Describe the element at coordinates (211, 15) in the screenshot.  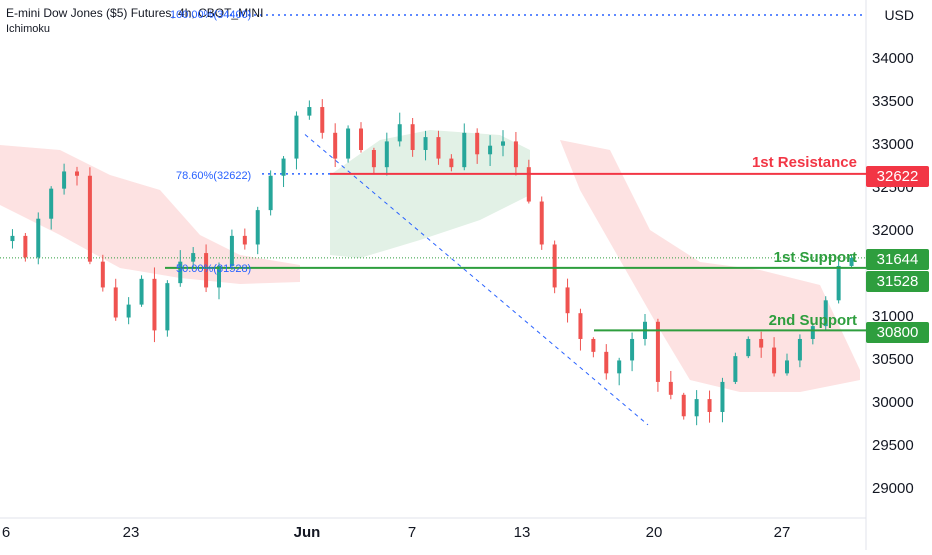
I see `fib-top-label: 100.00%(34400)` at that location.